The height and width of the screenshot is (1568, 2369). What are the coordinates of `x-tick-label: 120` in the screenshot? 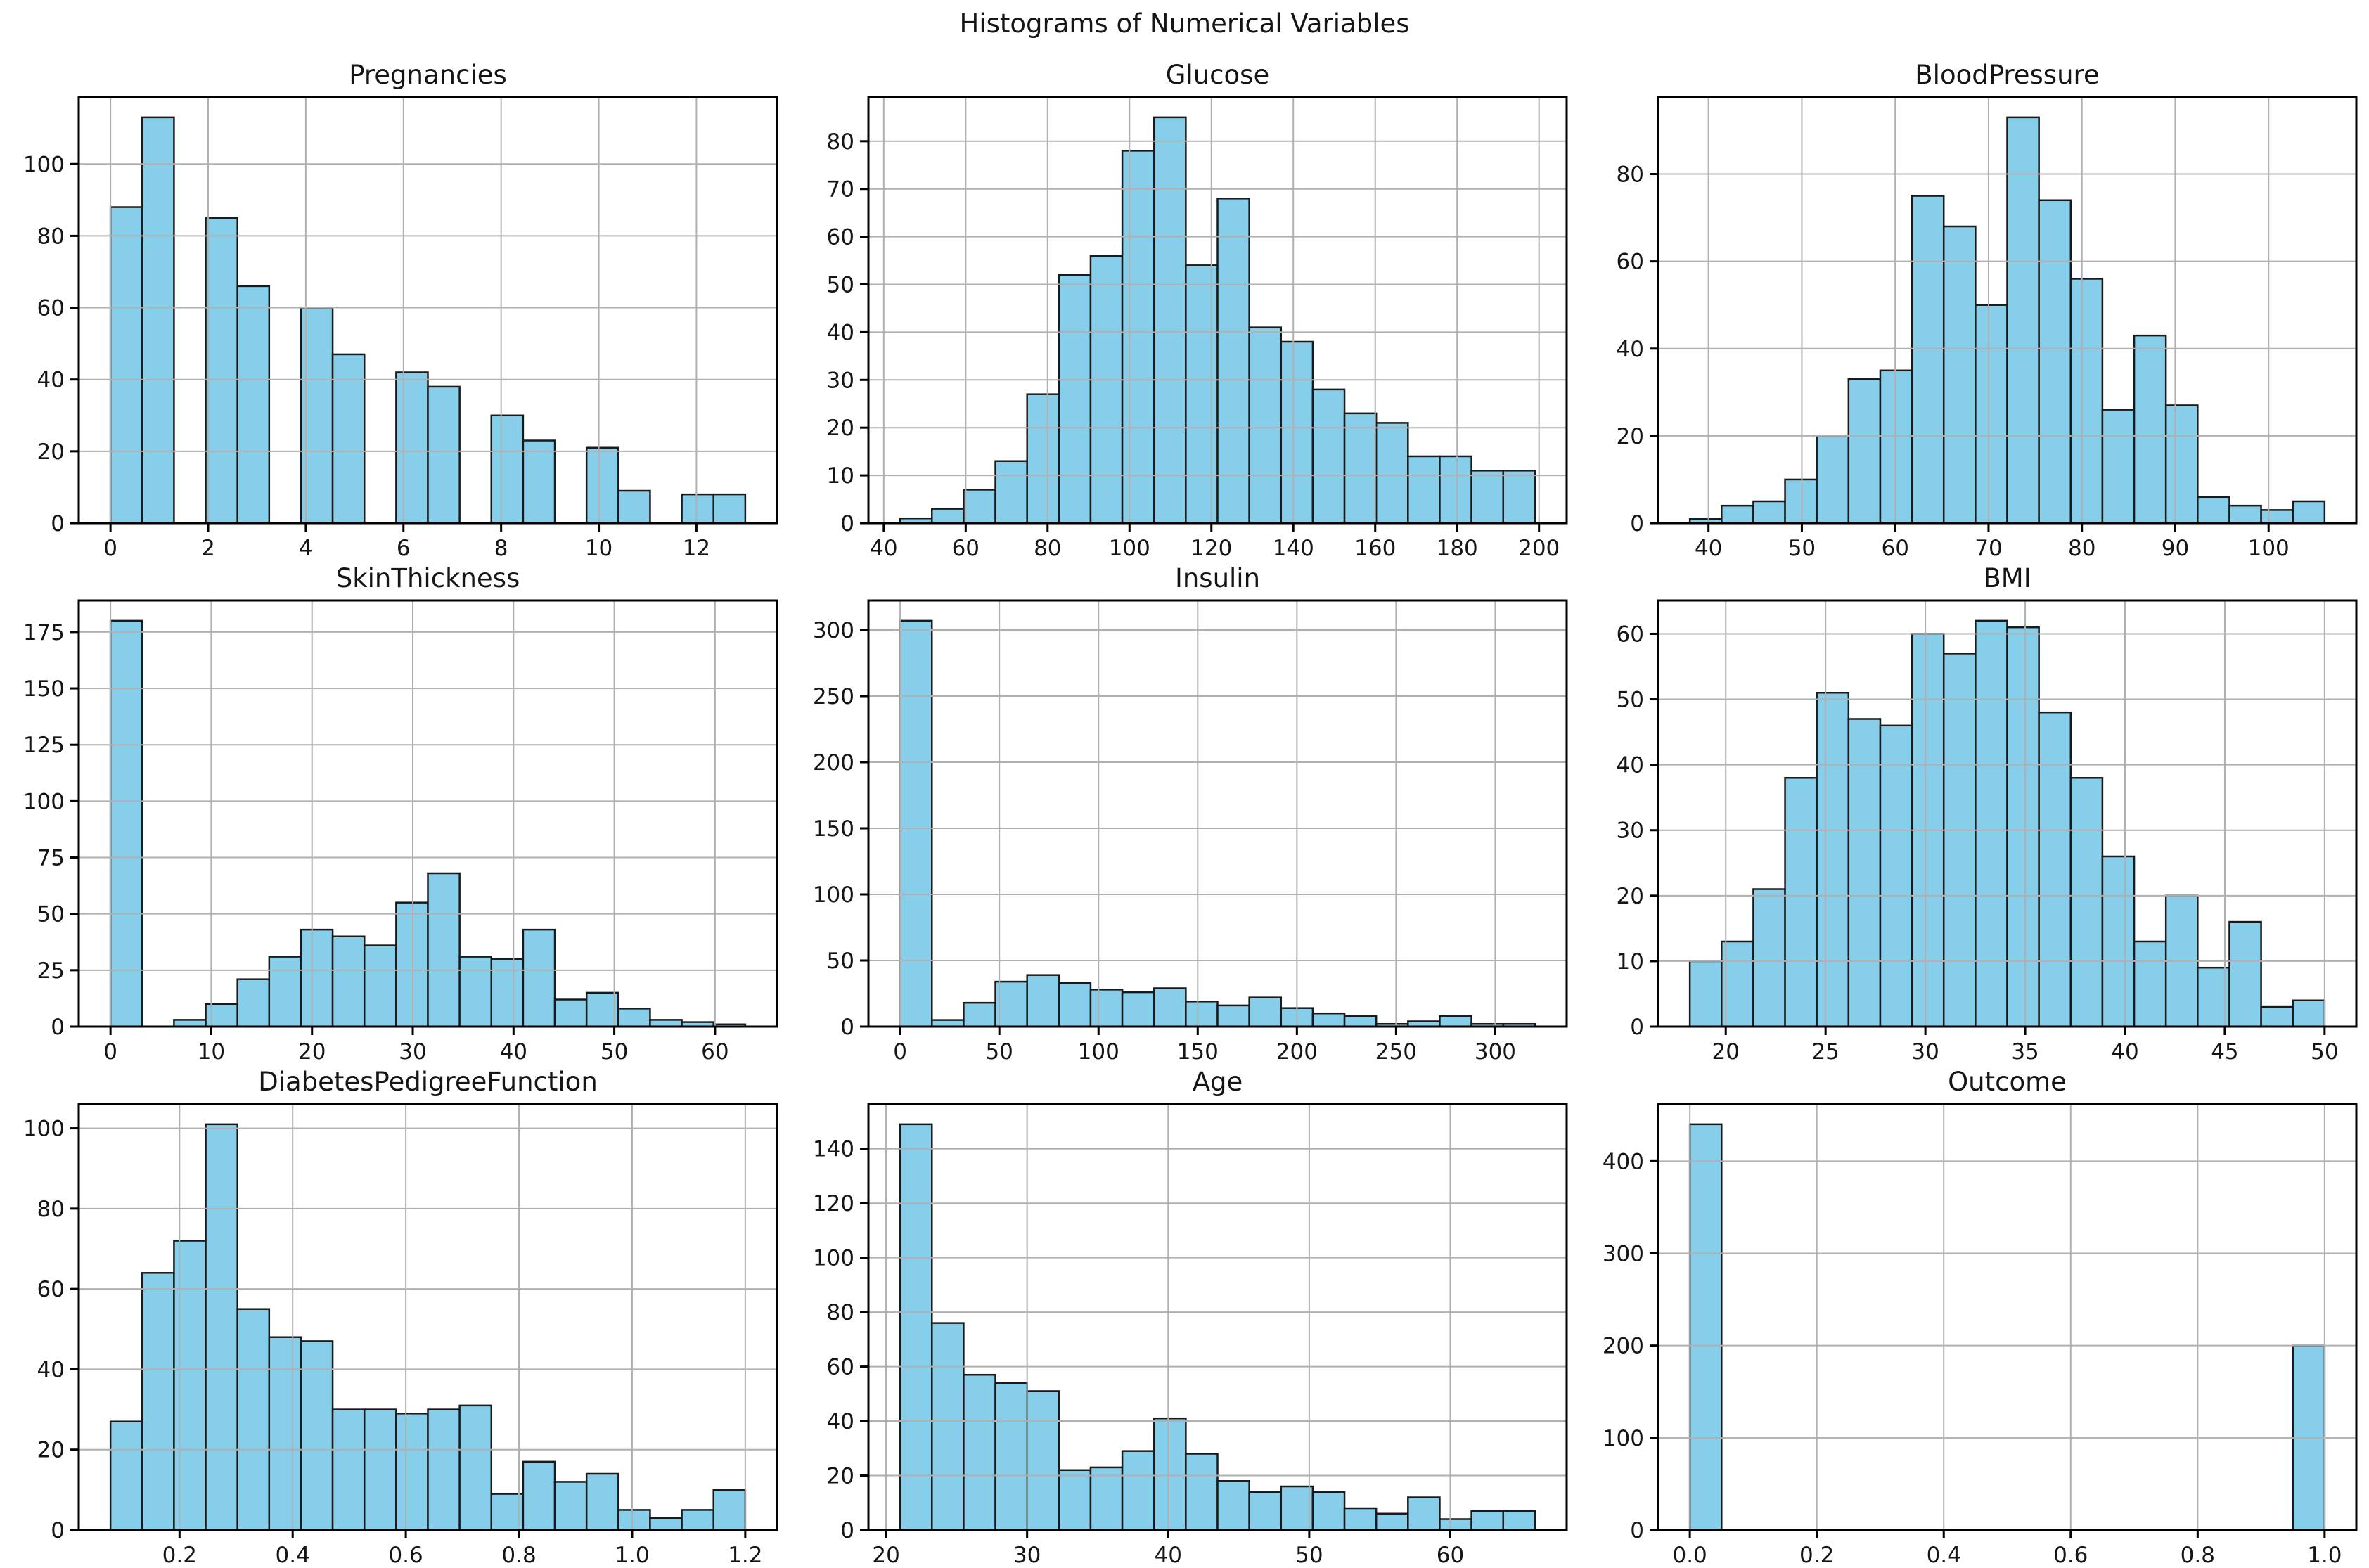 It's located at (1211, 548).